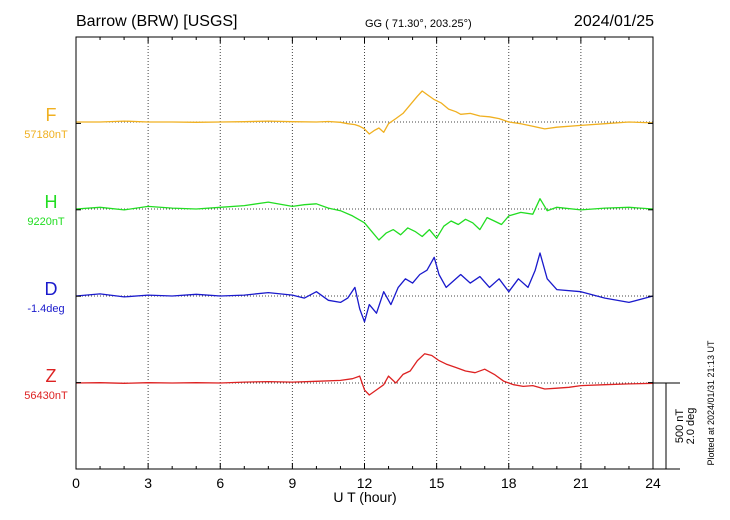 This screenshot has height=520, width=730. Describe the element at coordinates (711, 403) in the screenshot. I see `plotted-timestamp: Plotted at 2024/01/31 21:13 UT` at that location.